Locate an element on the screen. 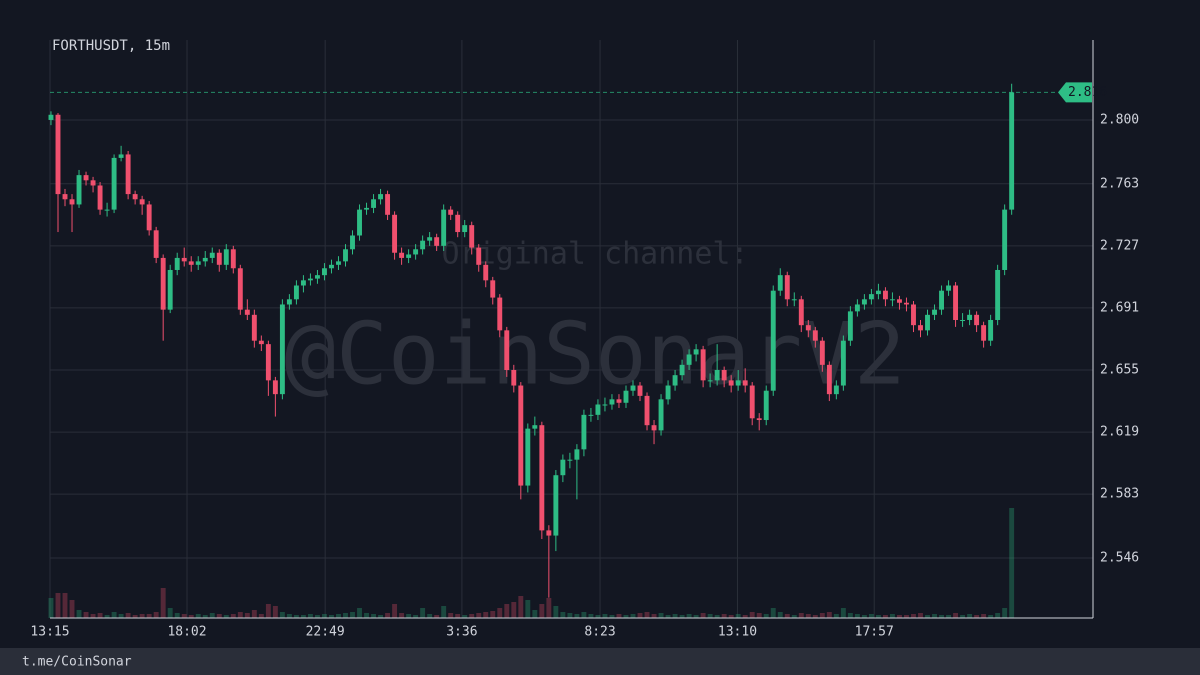 The width and height of the screenshot is (1200, 675). y-tick-label: 2.546 is located at coordinates (1119, 557).